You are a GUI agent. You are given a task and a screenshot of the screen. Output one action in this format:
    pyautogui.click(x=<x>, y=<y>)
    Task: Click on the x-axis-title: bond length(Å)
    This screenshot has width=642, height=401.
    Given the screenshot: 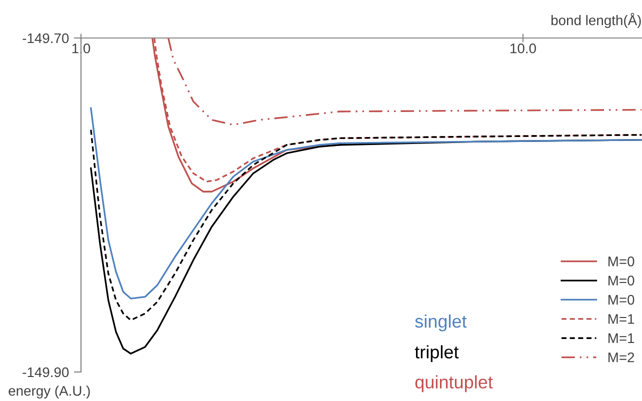 What is the action you would take?
    pyautogui.click(x=596, y=20)
    